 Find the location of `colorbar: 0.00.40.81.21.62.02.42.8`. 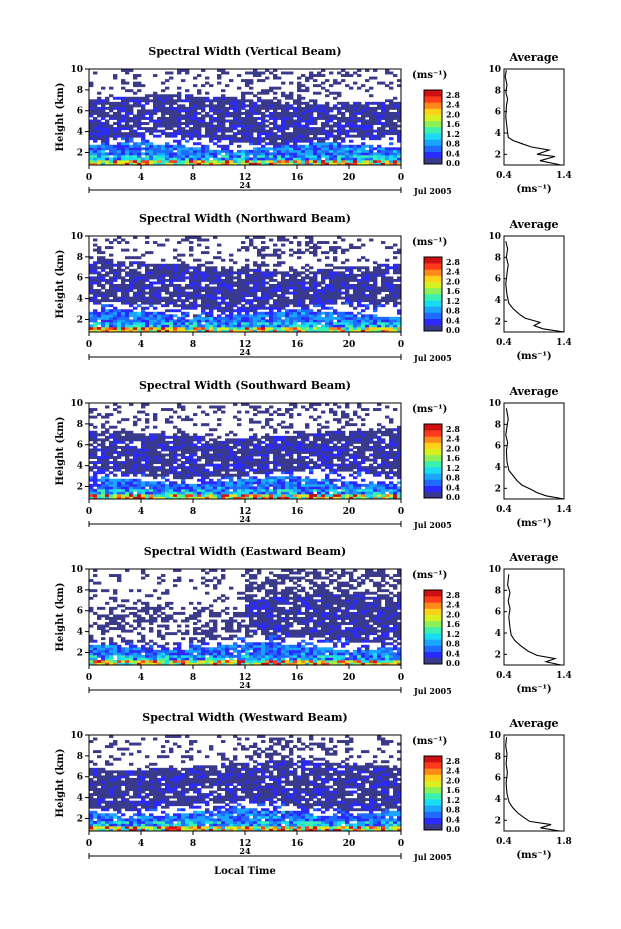

colorbar: 0.00.40.81.21.62.02.42.8 is located at coordinates (441, 128).